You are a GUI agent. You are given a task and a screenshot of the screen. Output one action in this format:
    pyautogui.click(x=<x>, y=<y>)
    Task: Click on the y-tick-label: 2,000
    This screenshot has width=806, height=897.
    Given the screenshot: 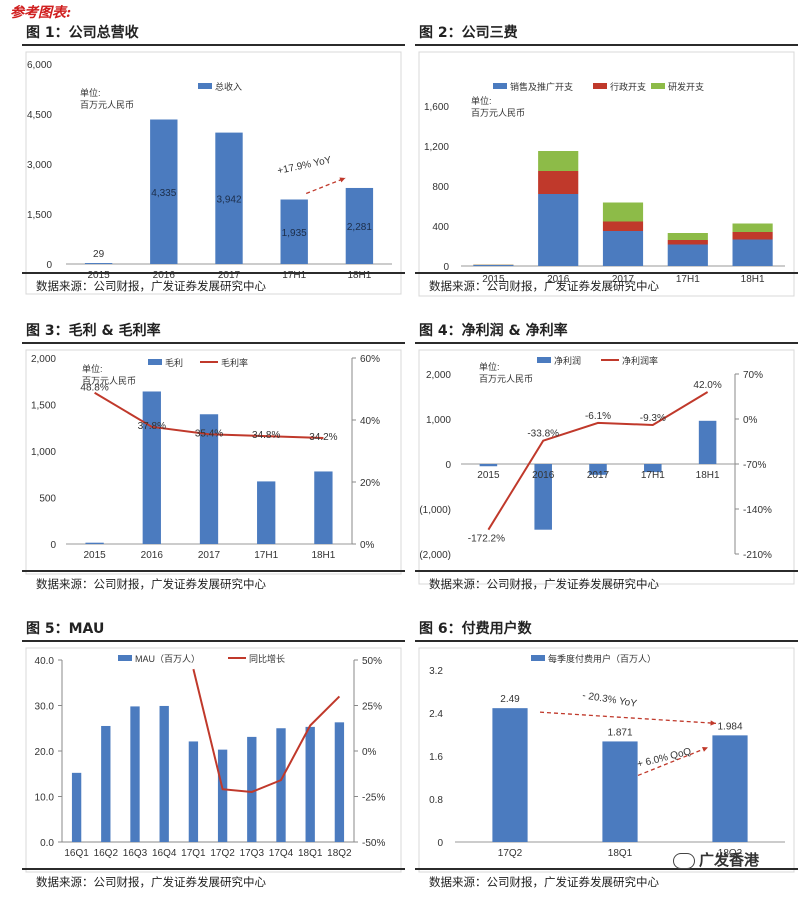 What is the action you would take?
    pyautogui.click(x=438, y=375)
    